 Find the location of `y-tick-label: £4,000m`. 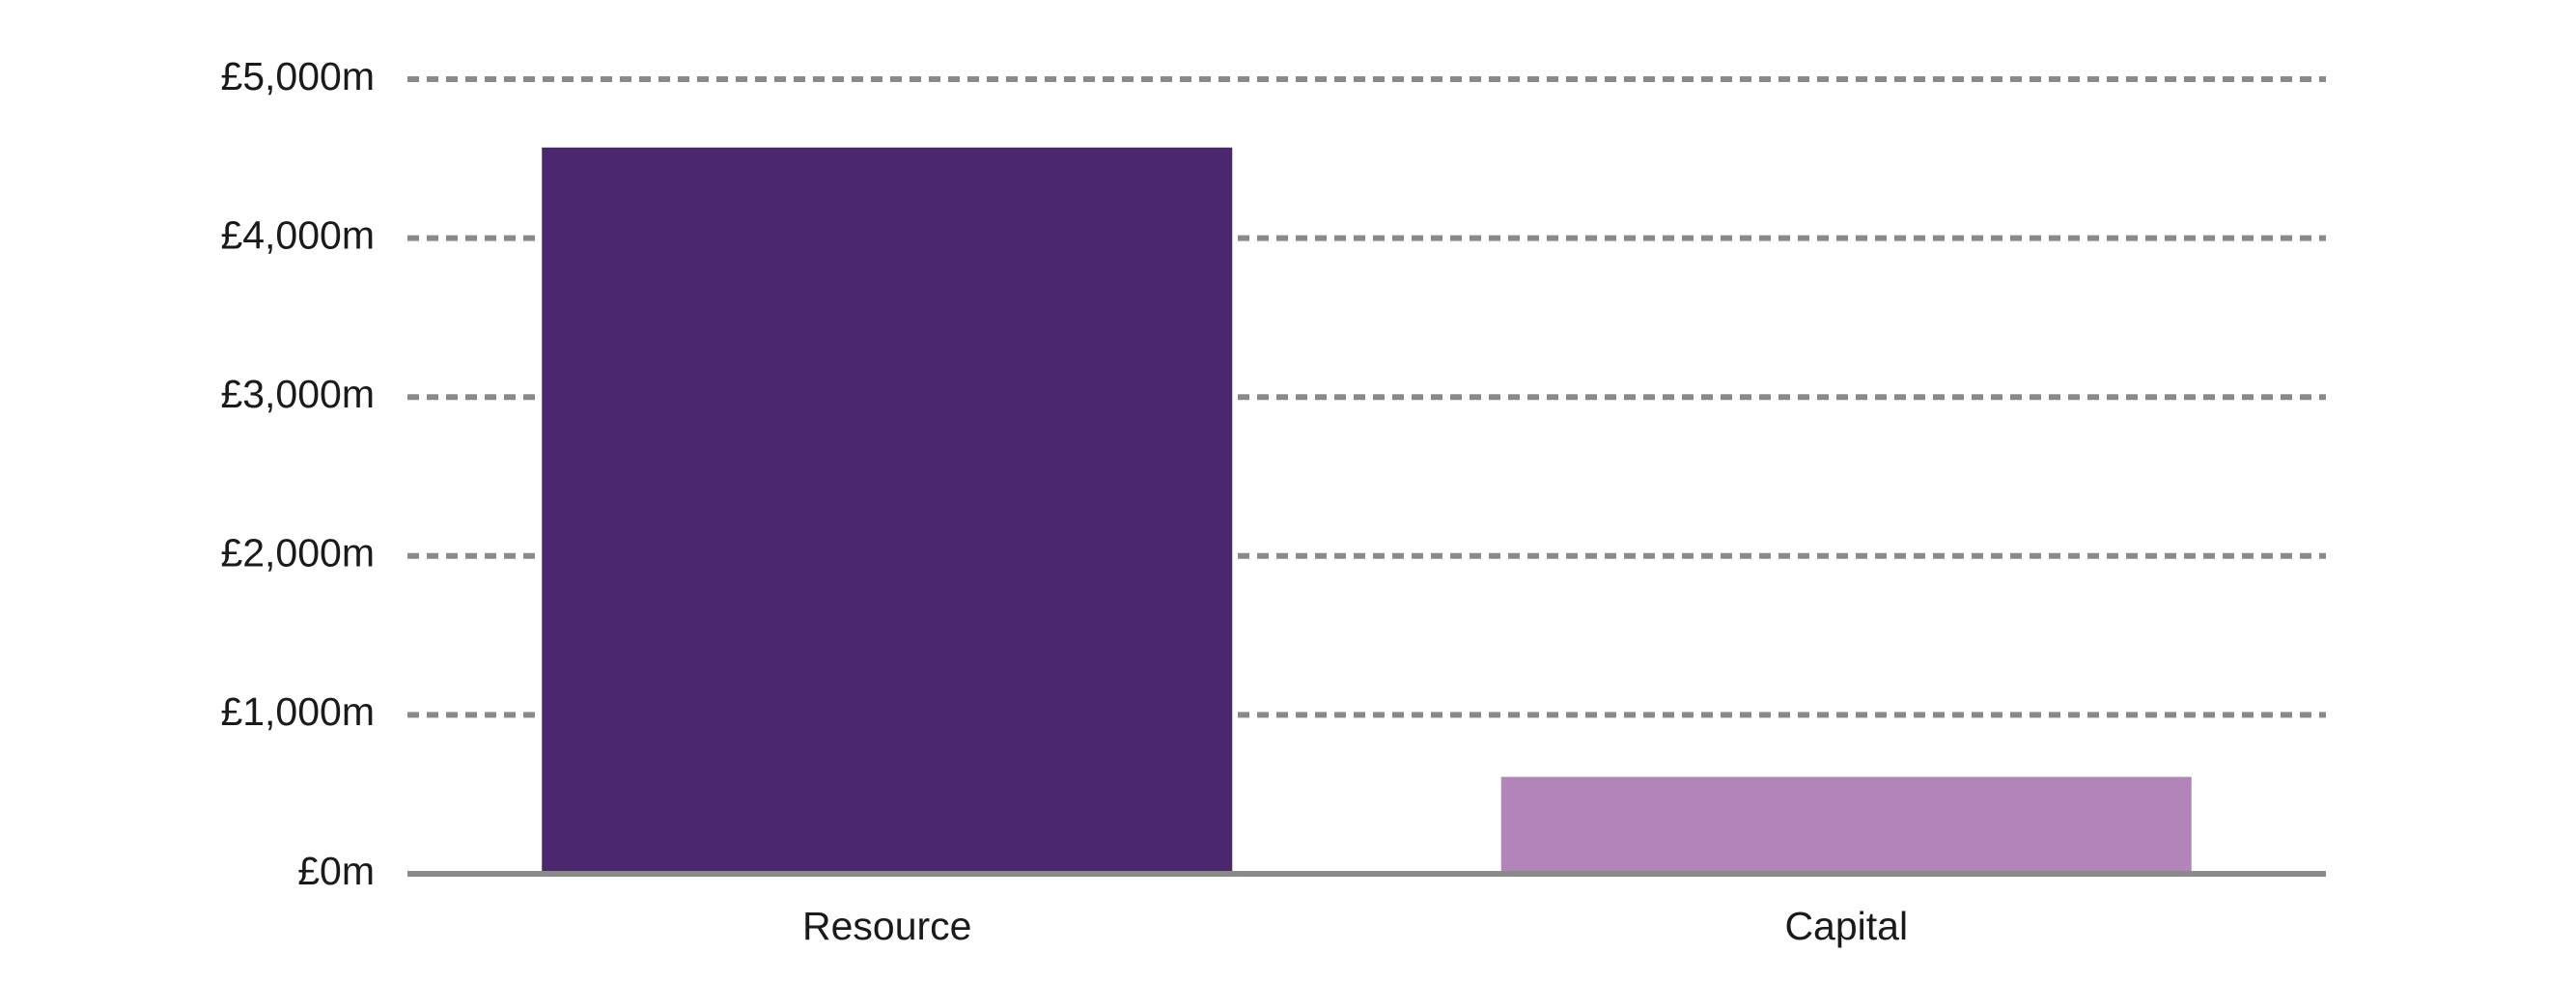

y-tick-label: £4,000m is located at coordinates (297, 234).